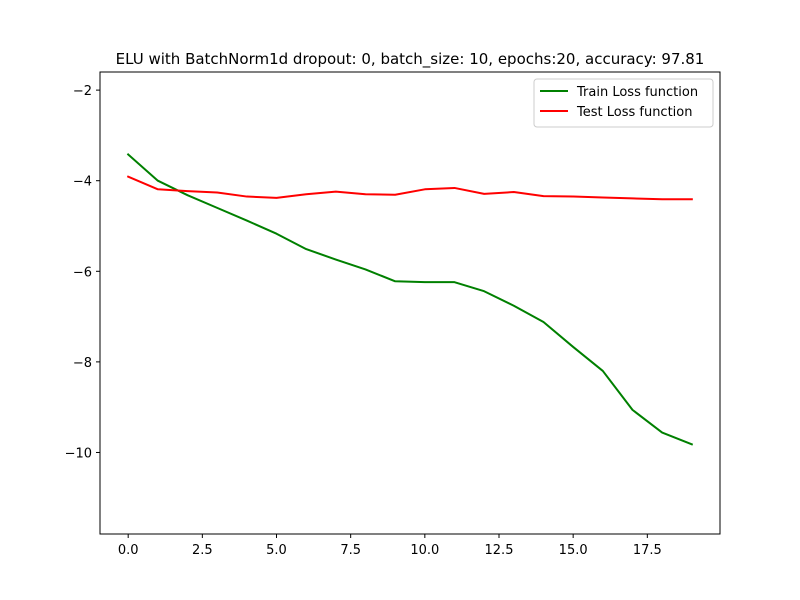 This screenshot has height=600, width=800. I want to click on x-tick-label: 2.5, so click(202, 550).